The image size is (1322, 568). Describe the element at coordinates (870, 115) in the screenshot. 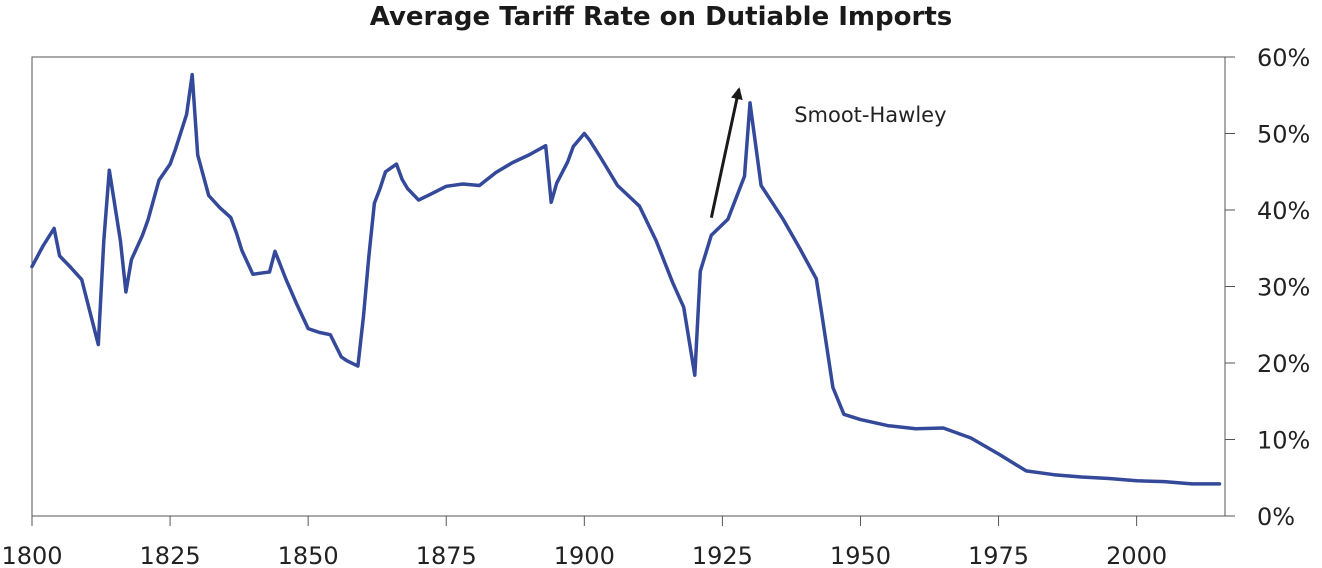

I see `annotation-label: Smoot-Hawley` at that location.